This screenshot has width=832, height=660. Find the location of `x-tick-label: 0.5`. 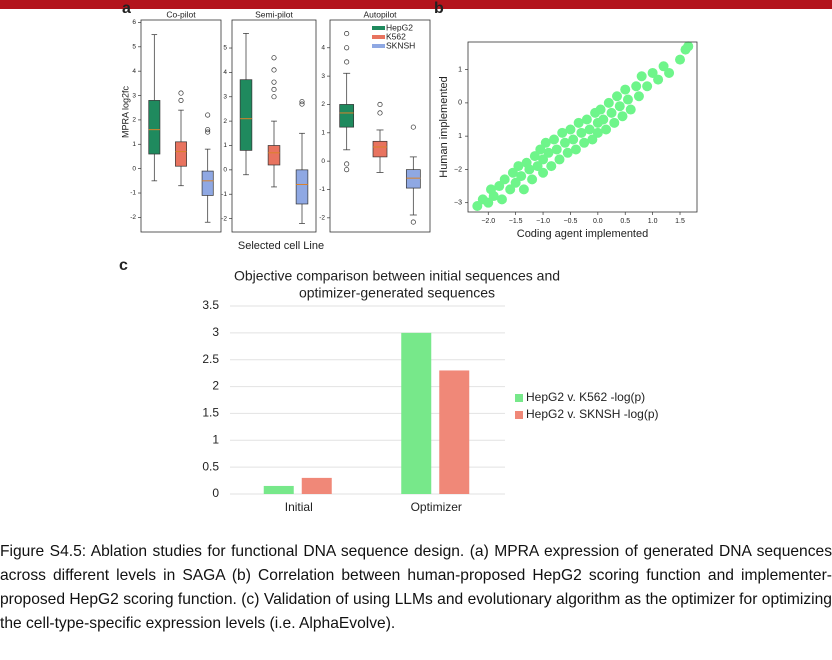

x-tick-label: 0.5 is located at coordinates (625, 221).